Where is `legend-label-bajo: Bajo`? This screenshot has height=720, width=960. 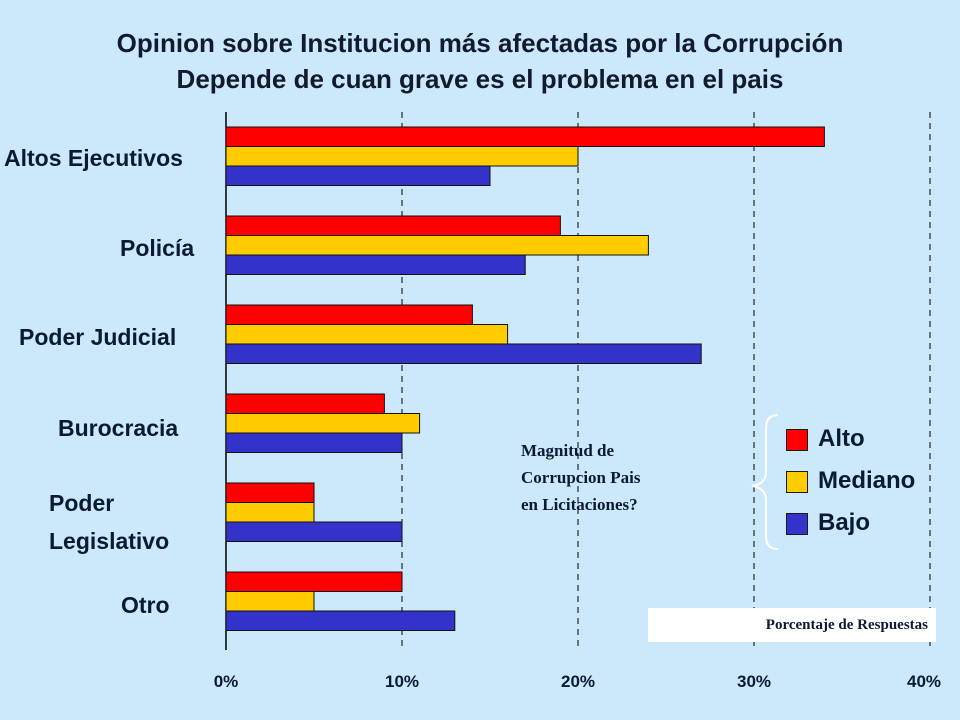 legend-label-bajo: Bajo is located at coordinates (844, 522).